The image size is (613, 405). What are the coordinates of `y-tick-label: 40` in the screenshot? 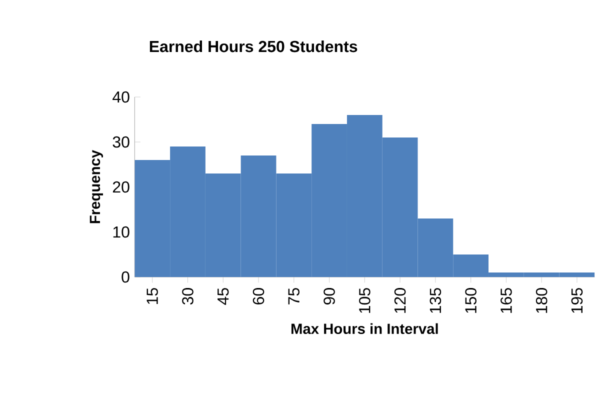 It's located at (121, 97).